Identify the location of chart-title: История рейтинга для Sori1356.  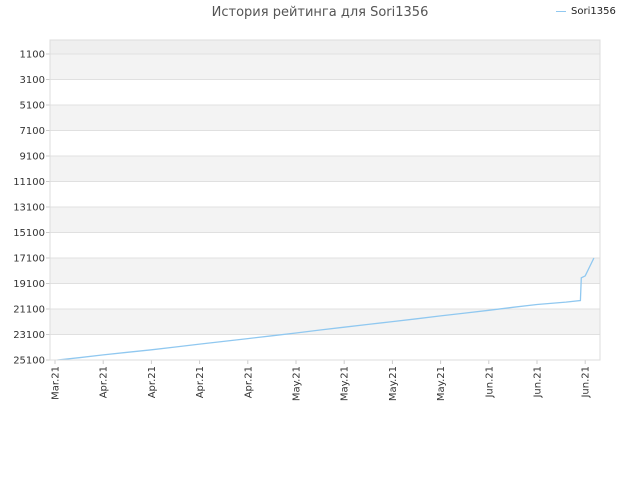
(320, 12).